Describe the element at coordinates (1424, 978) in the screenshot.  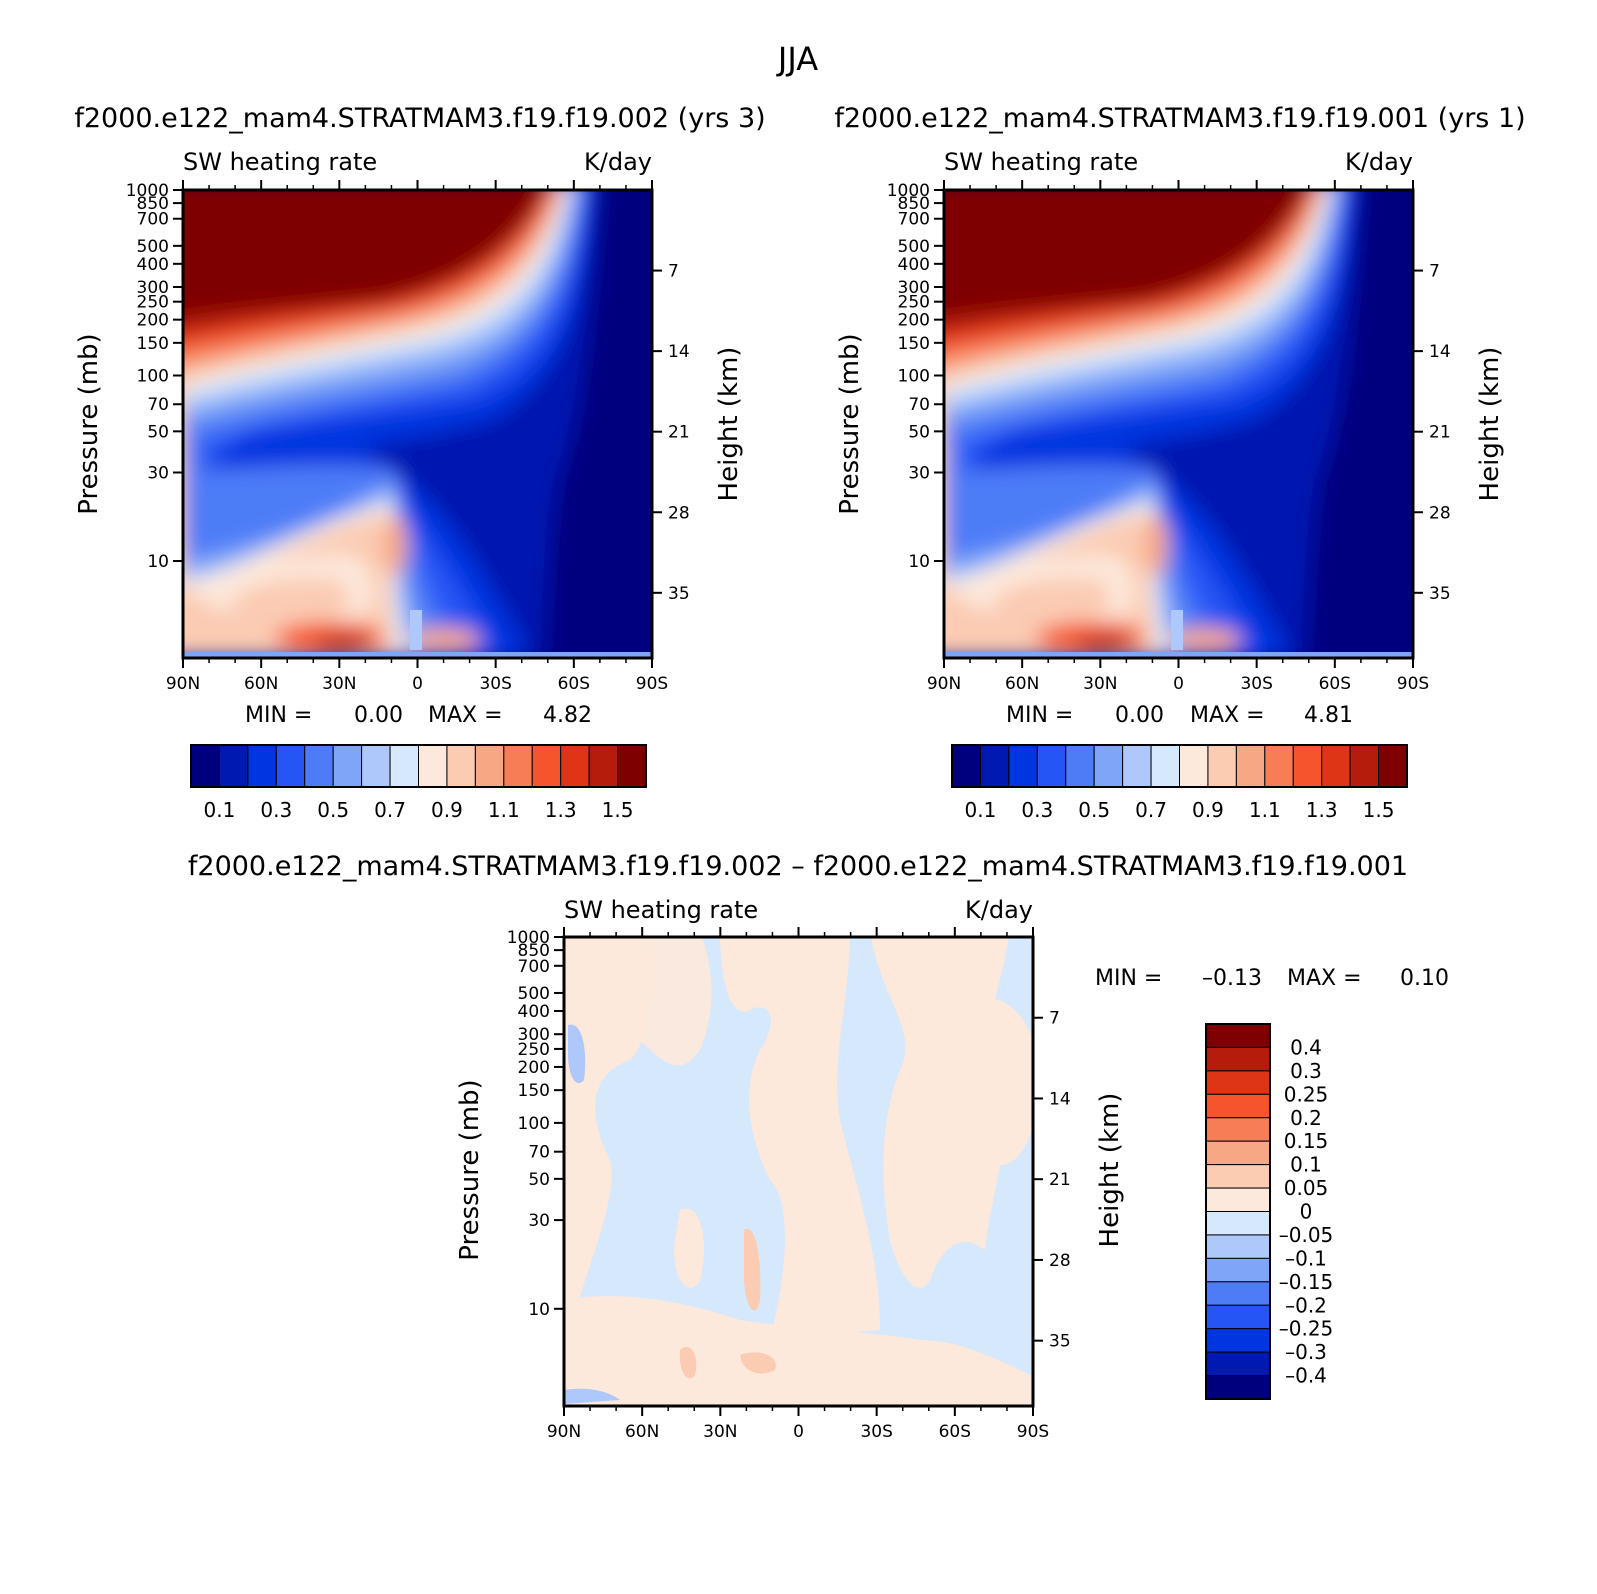
I see `max-value: 0.10` at that location.